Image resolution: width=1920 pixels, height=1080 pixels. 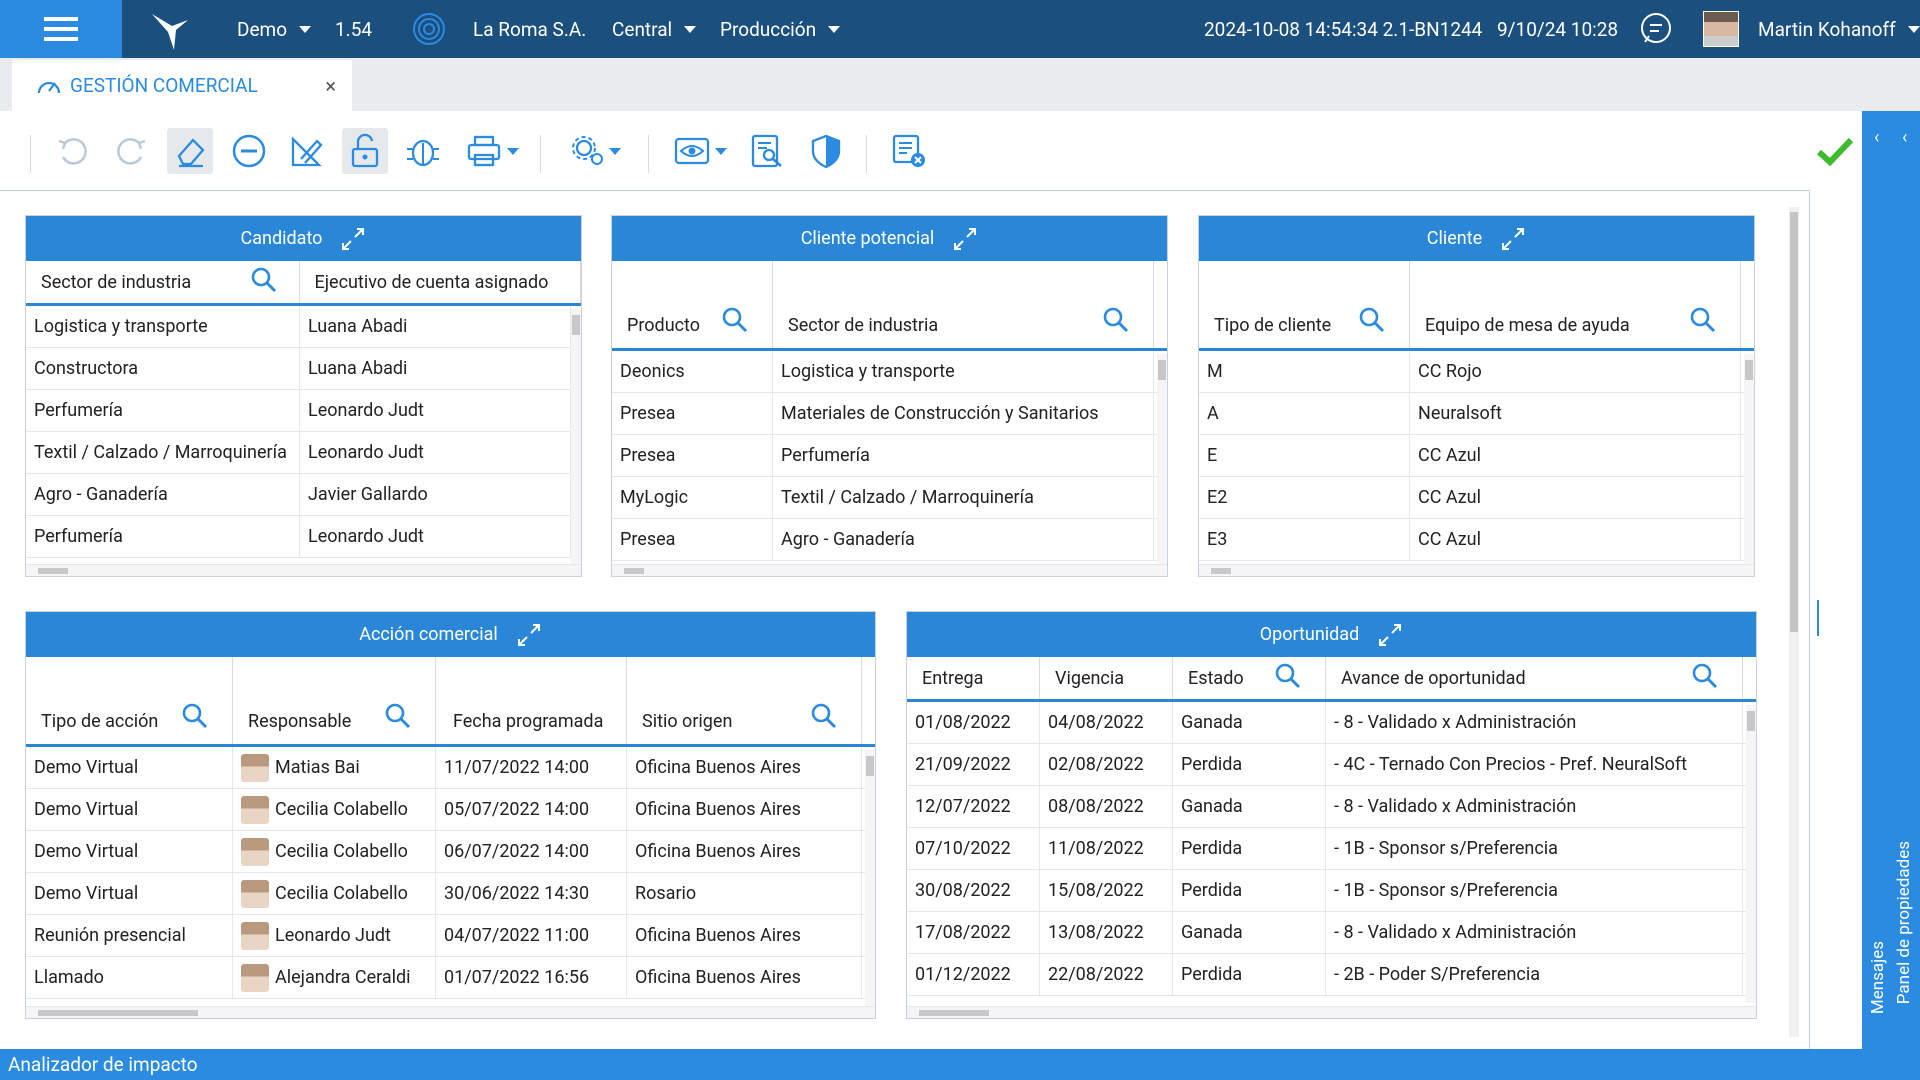 What do you see at coordinates (530, 29) in the screenshot?
I see `company-selector: La Roma S.A.` at bounding box center [530, 29].